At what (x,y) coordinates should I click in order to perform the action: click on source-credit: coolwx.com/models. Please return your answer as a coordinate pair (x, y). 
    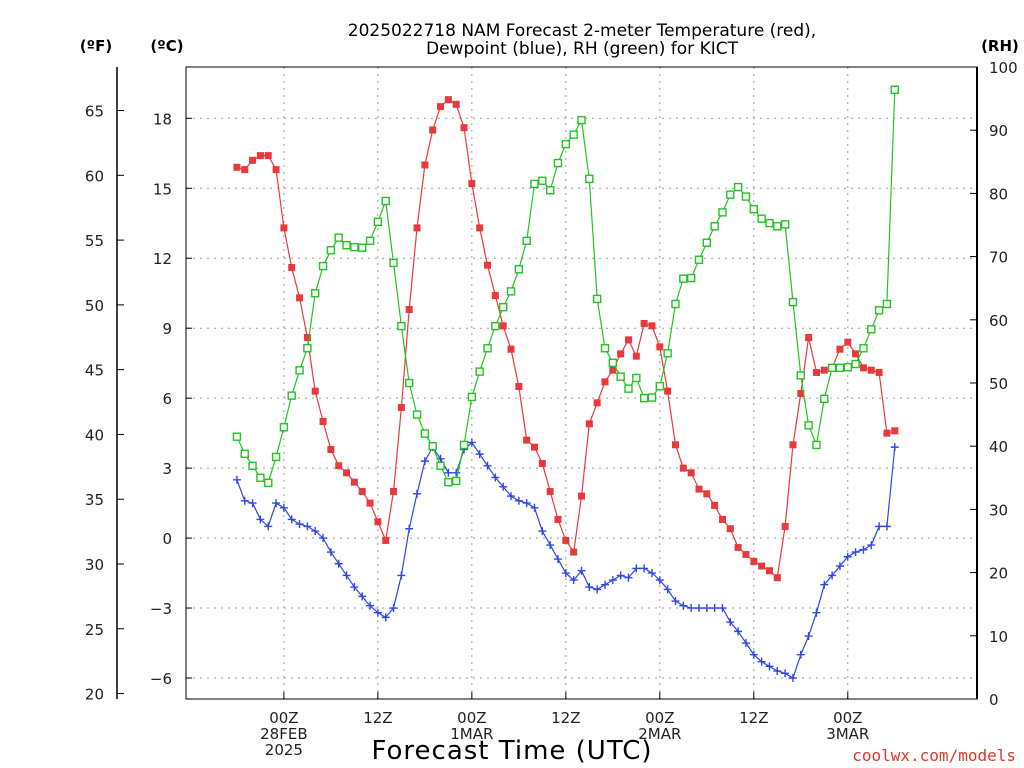
    Looking at the image, I should click on (934, 755).